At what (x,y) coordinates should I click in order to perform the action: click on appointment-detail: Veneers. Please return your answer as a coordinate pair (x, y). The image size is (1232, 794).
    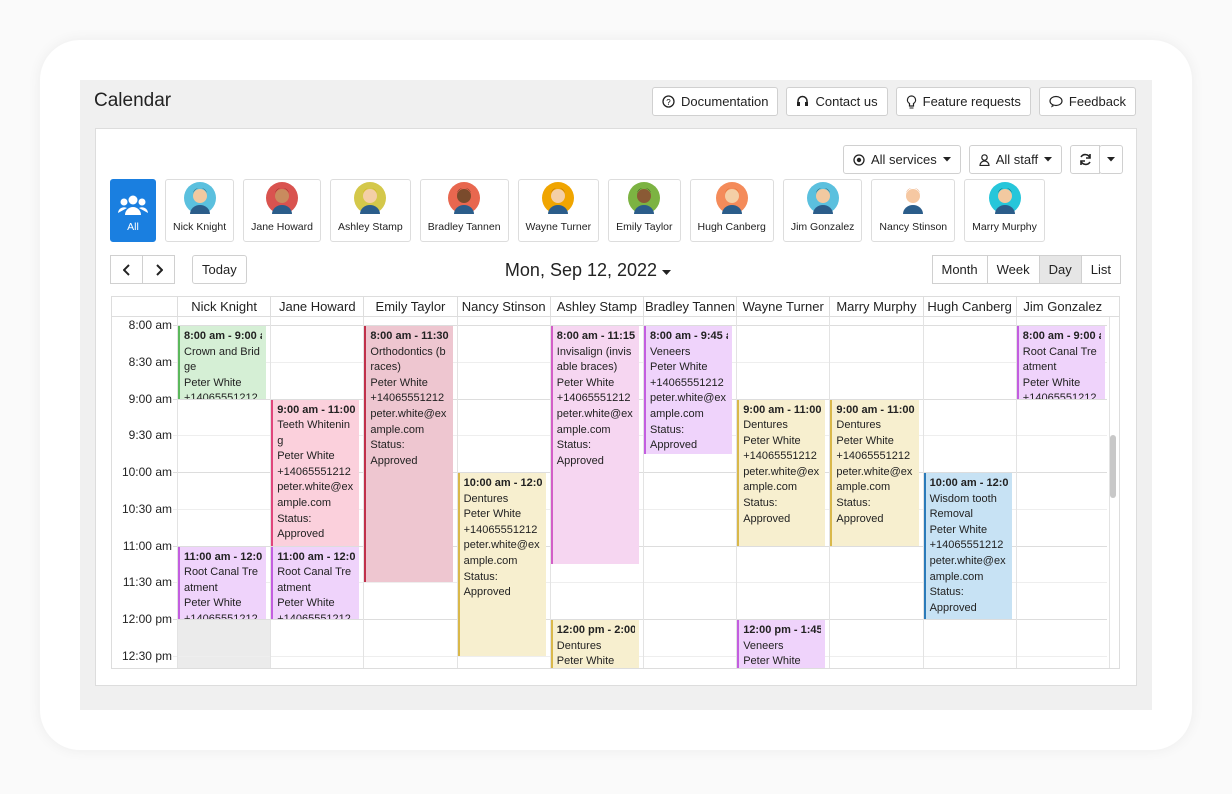
    Looking at the image, I should click on (670, 351).